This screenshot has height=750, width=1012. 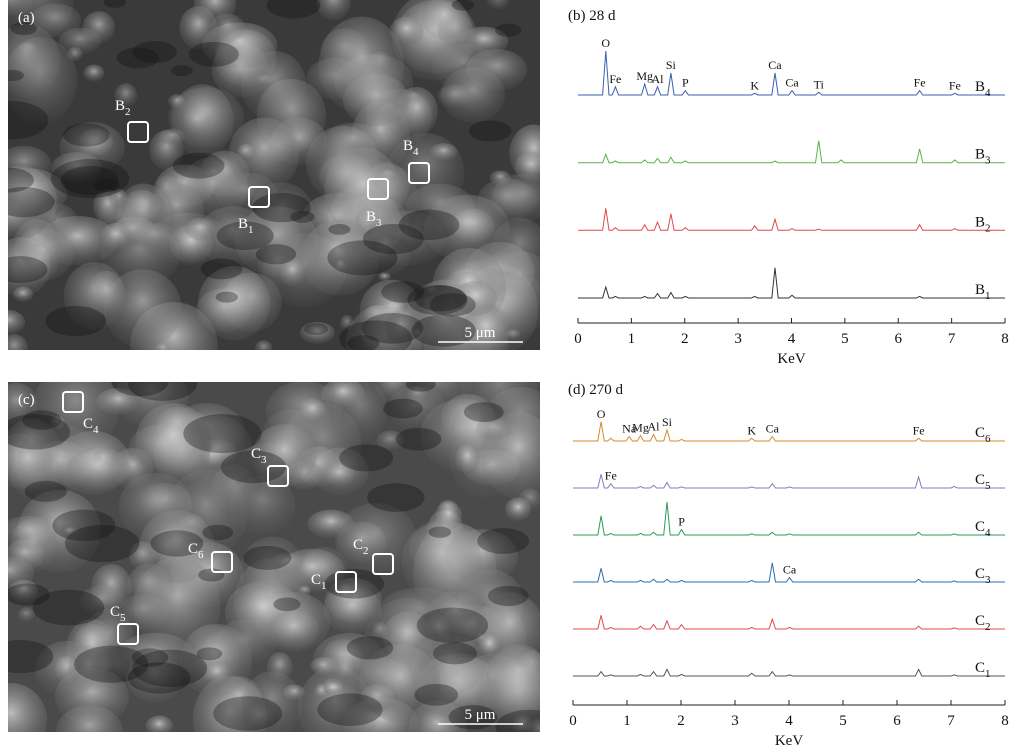 What do you see at coordinates (592, 16) in the screenshot?
I see `chart-title: (b) 28 d` at bounding box center [592, 16].